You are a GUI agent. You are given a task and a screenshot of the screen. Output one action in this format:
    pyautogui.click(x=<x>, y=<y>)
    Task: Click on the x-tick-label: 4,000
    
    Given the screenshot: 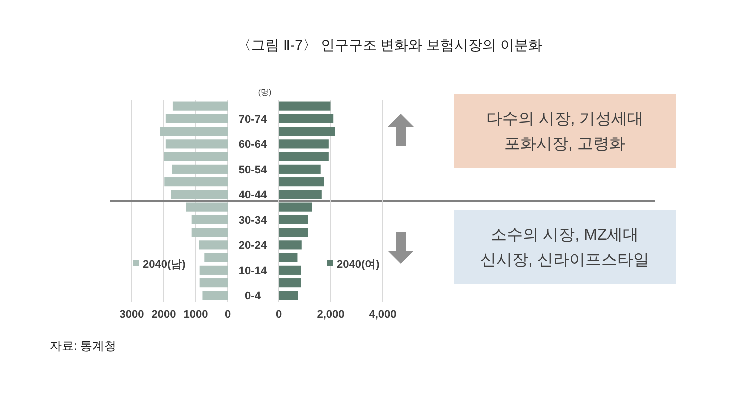 What is the action you would take?
    pyautogui.click(x=383, y=315)
    